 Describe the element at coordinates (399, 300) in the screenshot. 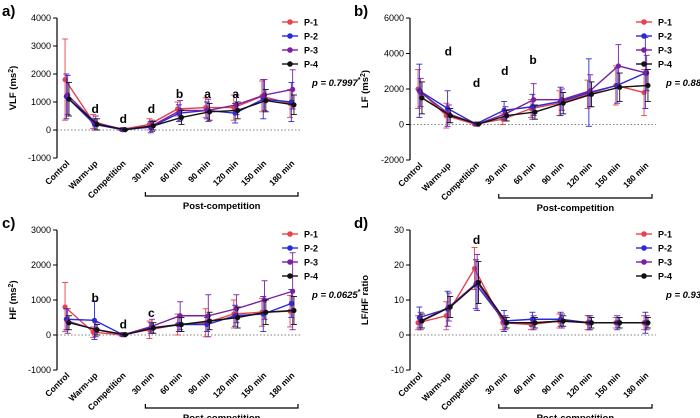

I see `y-tick-label: 10` at that location.